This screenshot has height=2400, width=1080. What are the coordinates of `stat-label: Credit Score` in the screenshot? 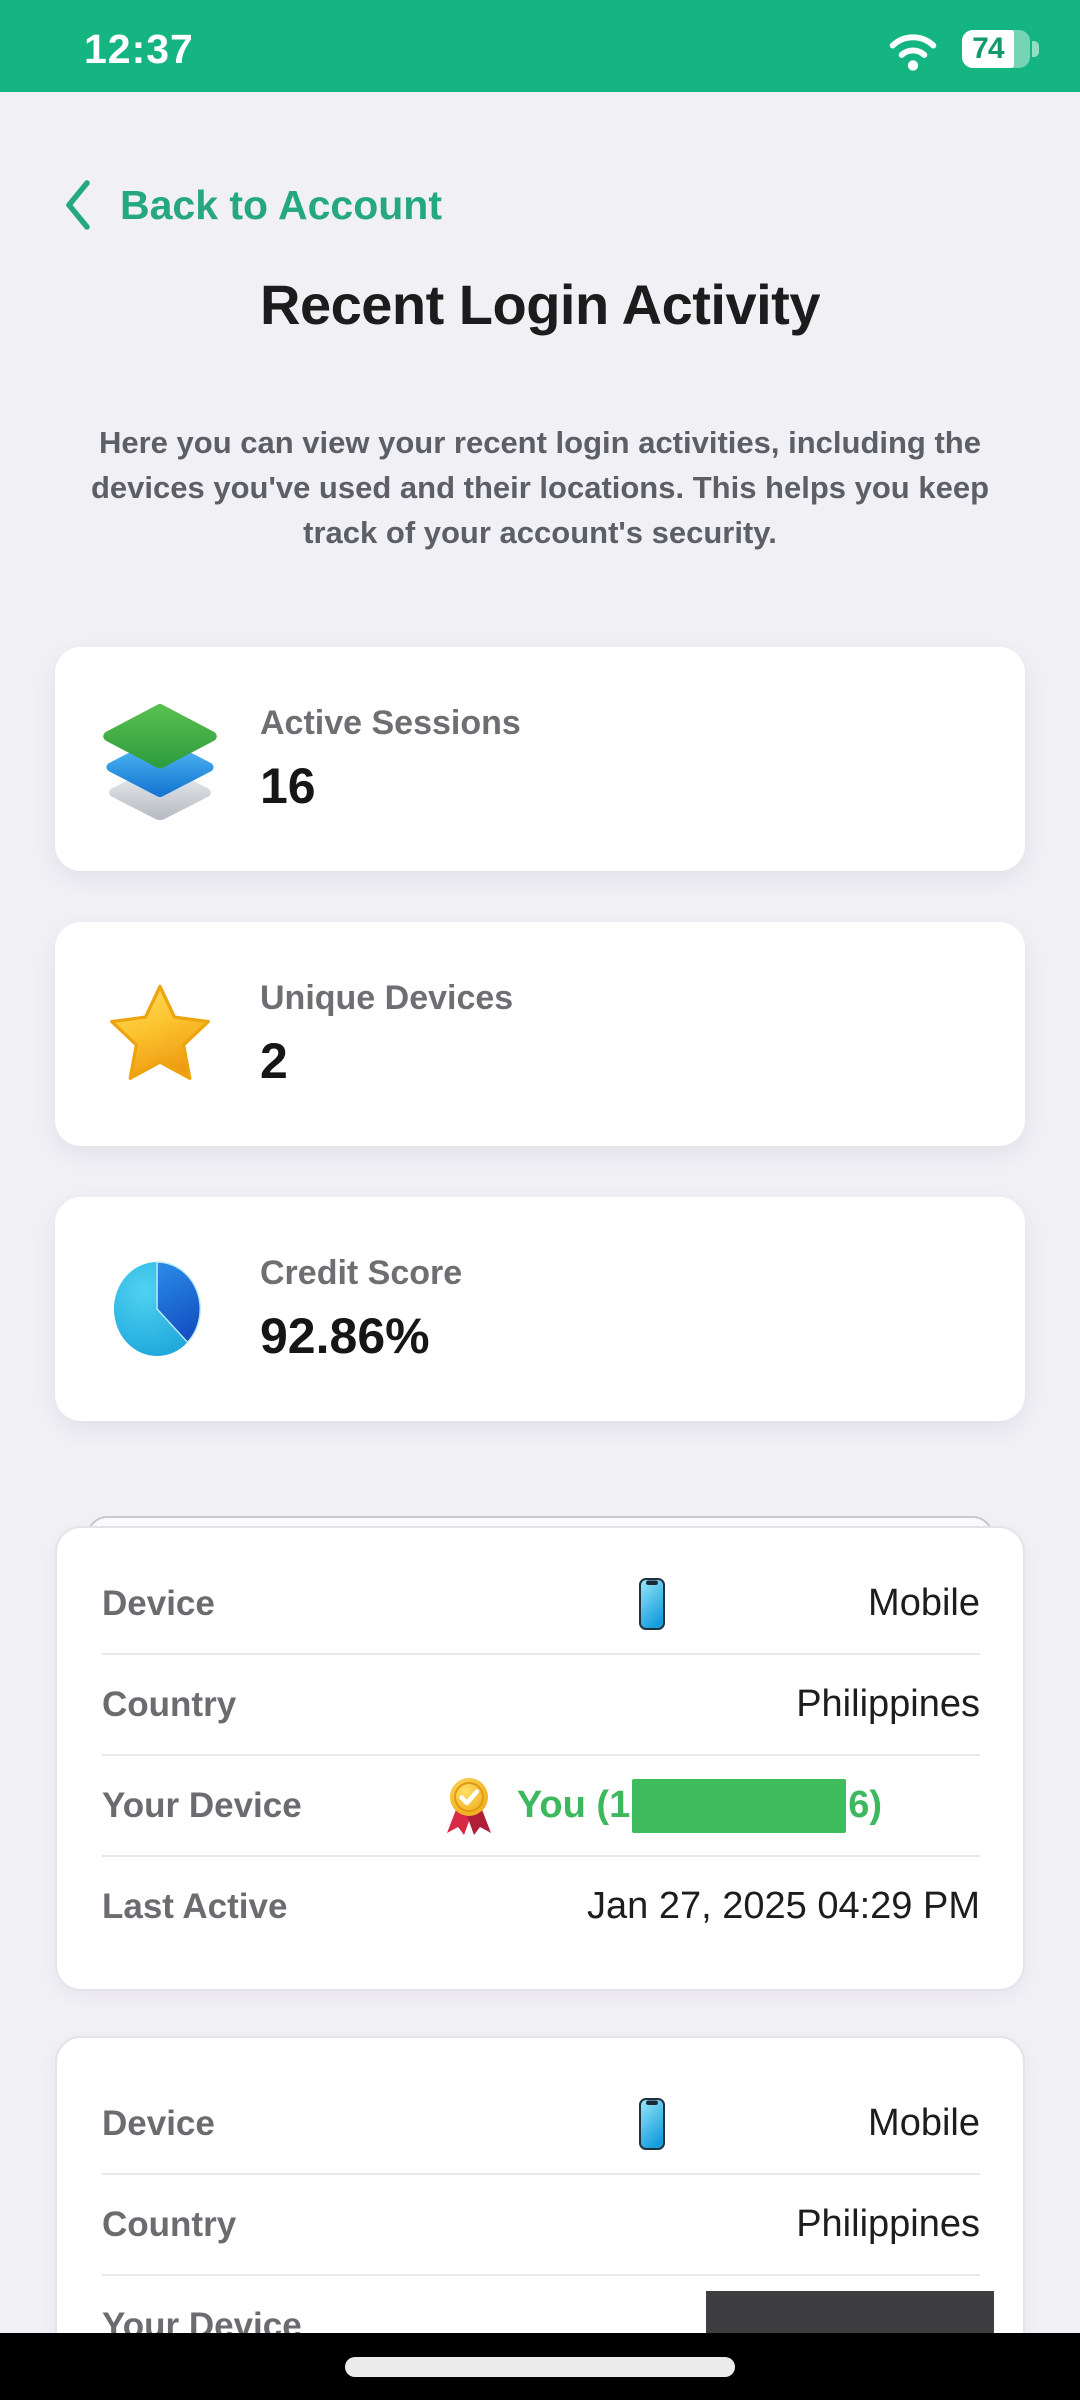 It's located at (361, 1272).